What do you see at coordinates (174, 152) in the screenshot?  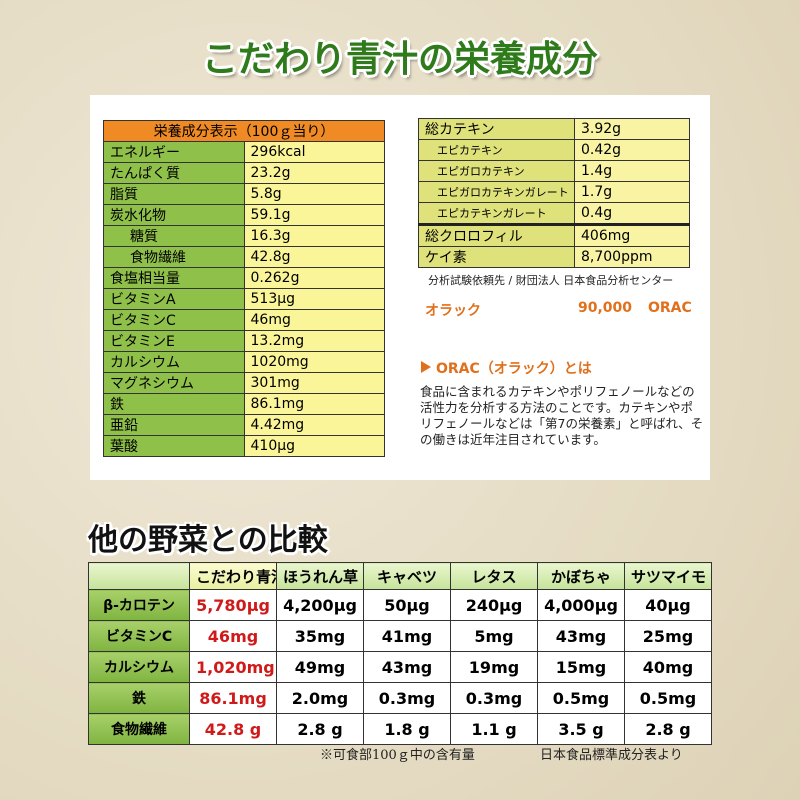 I see `label-cell: エネルギー` at bounding box center [174, 152].